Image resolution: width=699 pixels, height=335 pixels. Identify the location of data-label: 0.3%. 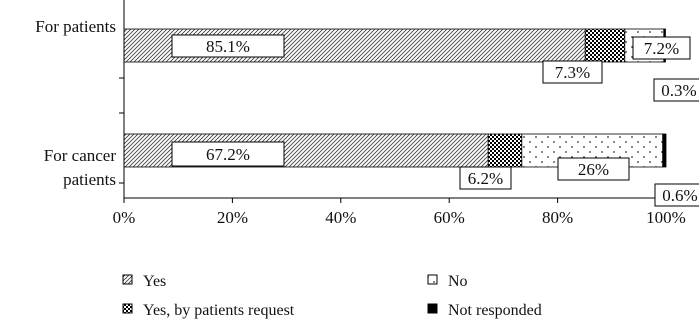
(678, 90).